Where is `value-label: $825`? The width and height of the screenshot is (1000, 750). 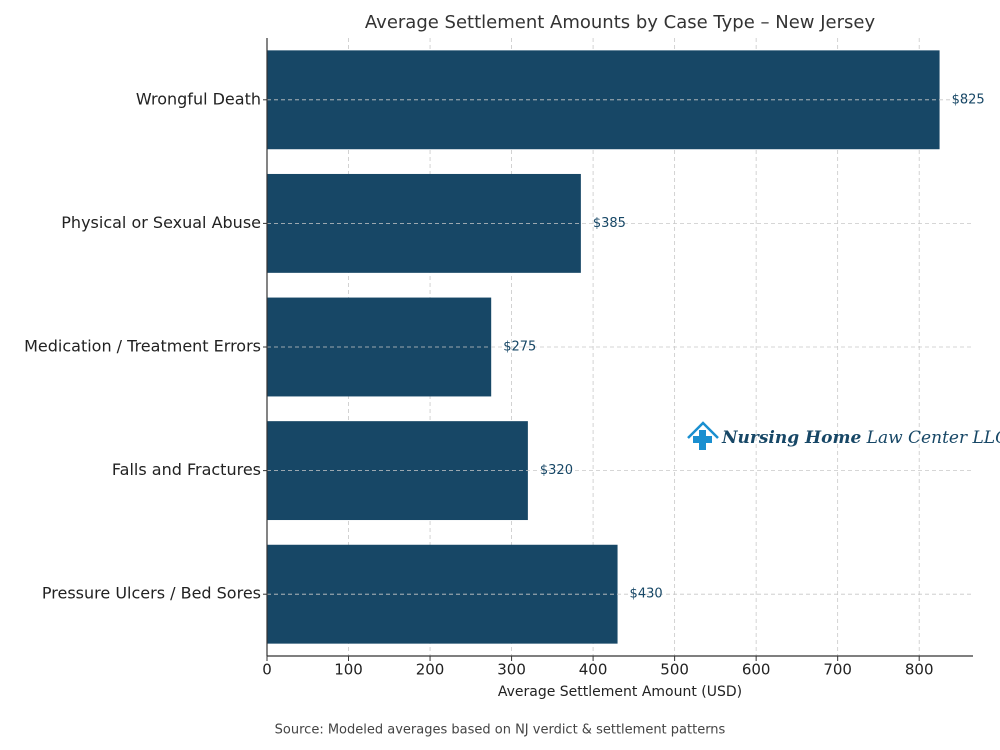 value-label: $825 is located at coordinates (968, 99).